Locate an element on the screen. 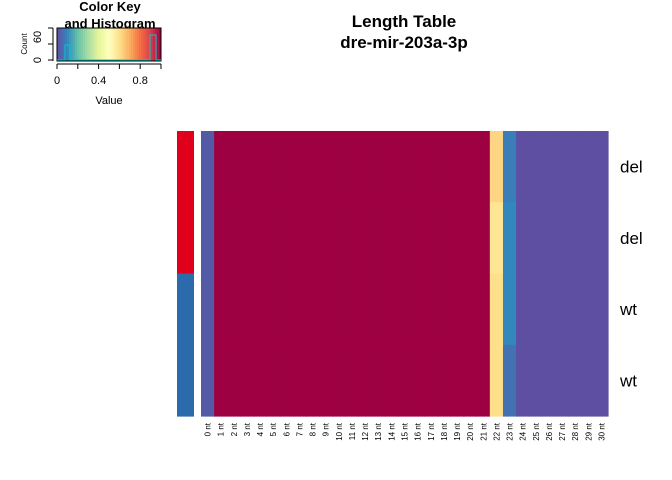 This screenshot has height=480, width=672. column-label: 28 nt is located at coordinates (575, 431).